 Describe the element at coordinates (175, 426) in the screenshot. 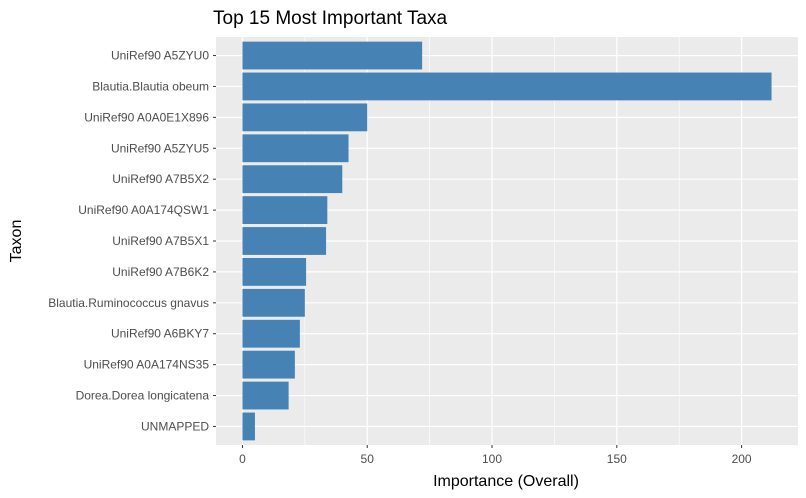

I see `y-tick-label: UNMAPPED` at that location.